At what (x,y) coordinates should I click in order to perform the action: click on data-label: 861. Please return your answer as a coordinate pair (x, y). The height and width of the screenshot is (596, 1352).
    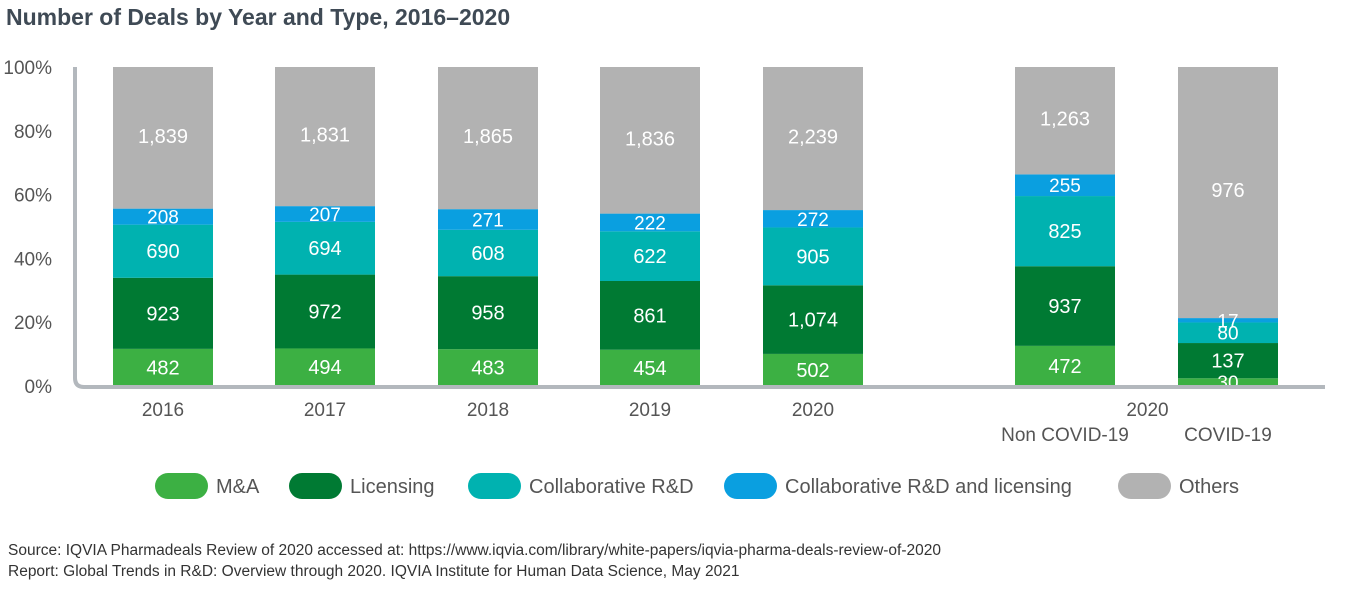
    Looking at the image, I should click on (649, 316).